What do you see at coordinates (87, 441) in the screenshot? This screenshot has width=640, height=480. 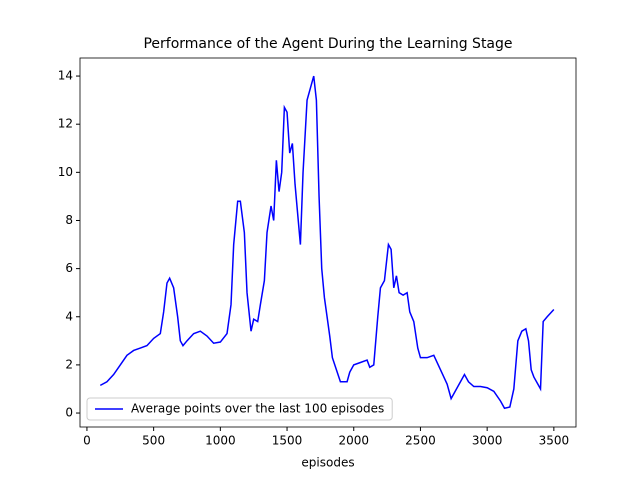 I see `x-tick-label: 0` at bounding box center [87, 441].